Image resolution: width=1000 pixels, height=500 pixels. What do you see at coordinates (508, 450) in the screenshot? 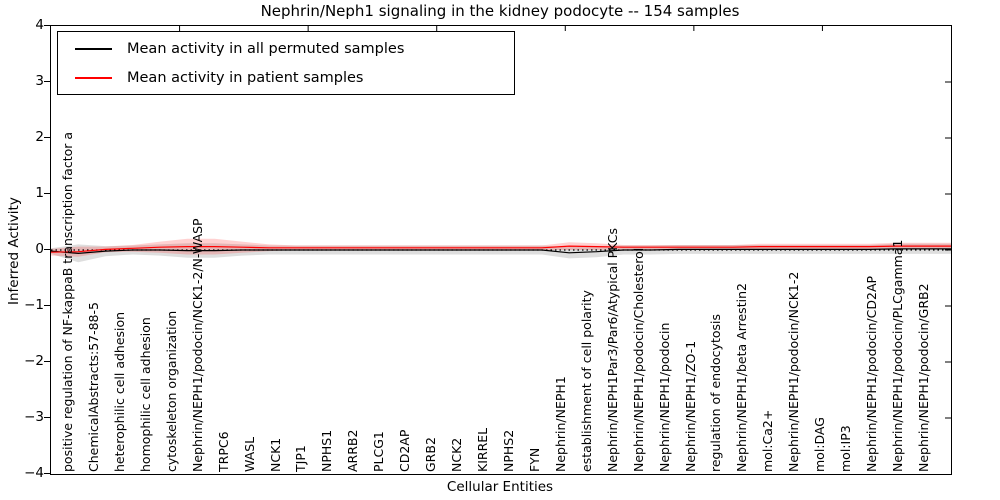
I see `x-tick-label: NPHS2` at bounding box center [508, 450].